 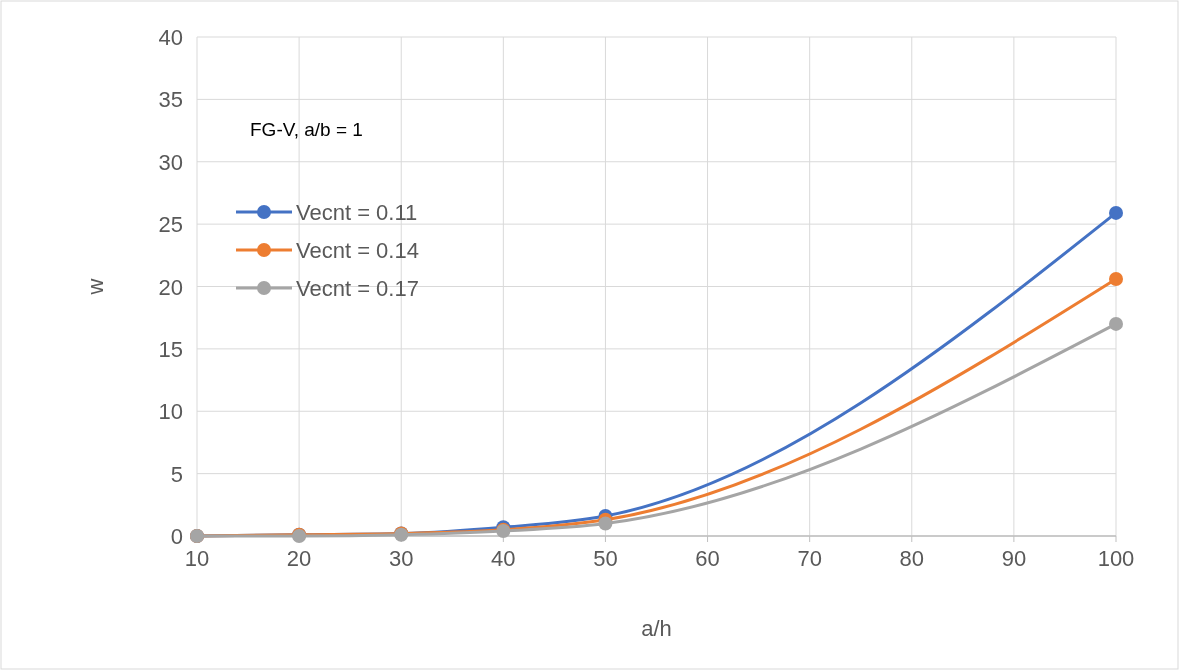 What do you see at coordinates (176, 474) in the screenshot?
I see `y-tick-label: 5` at bounding box center [176, 474].